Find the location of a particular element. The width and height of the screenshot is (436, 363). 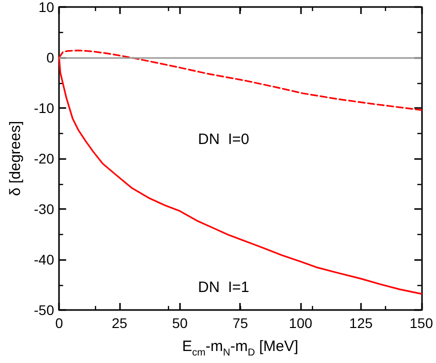

x-tick-label: 150 is located at coordinates (422, 323).